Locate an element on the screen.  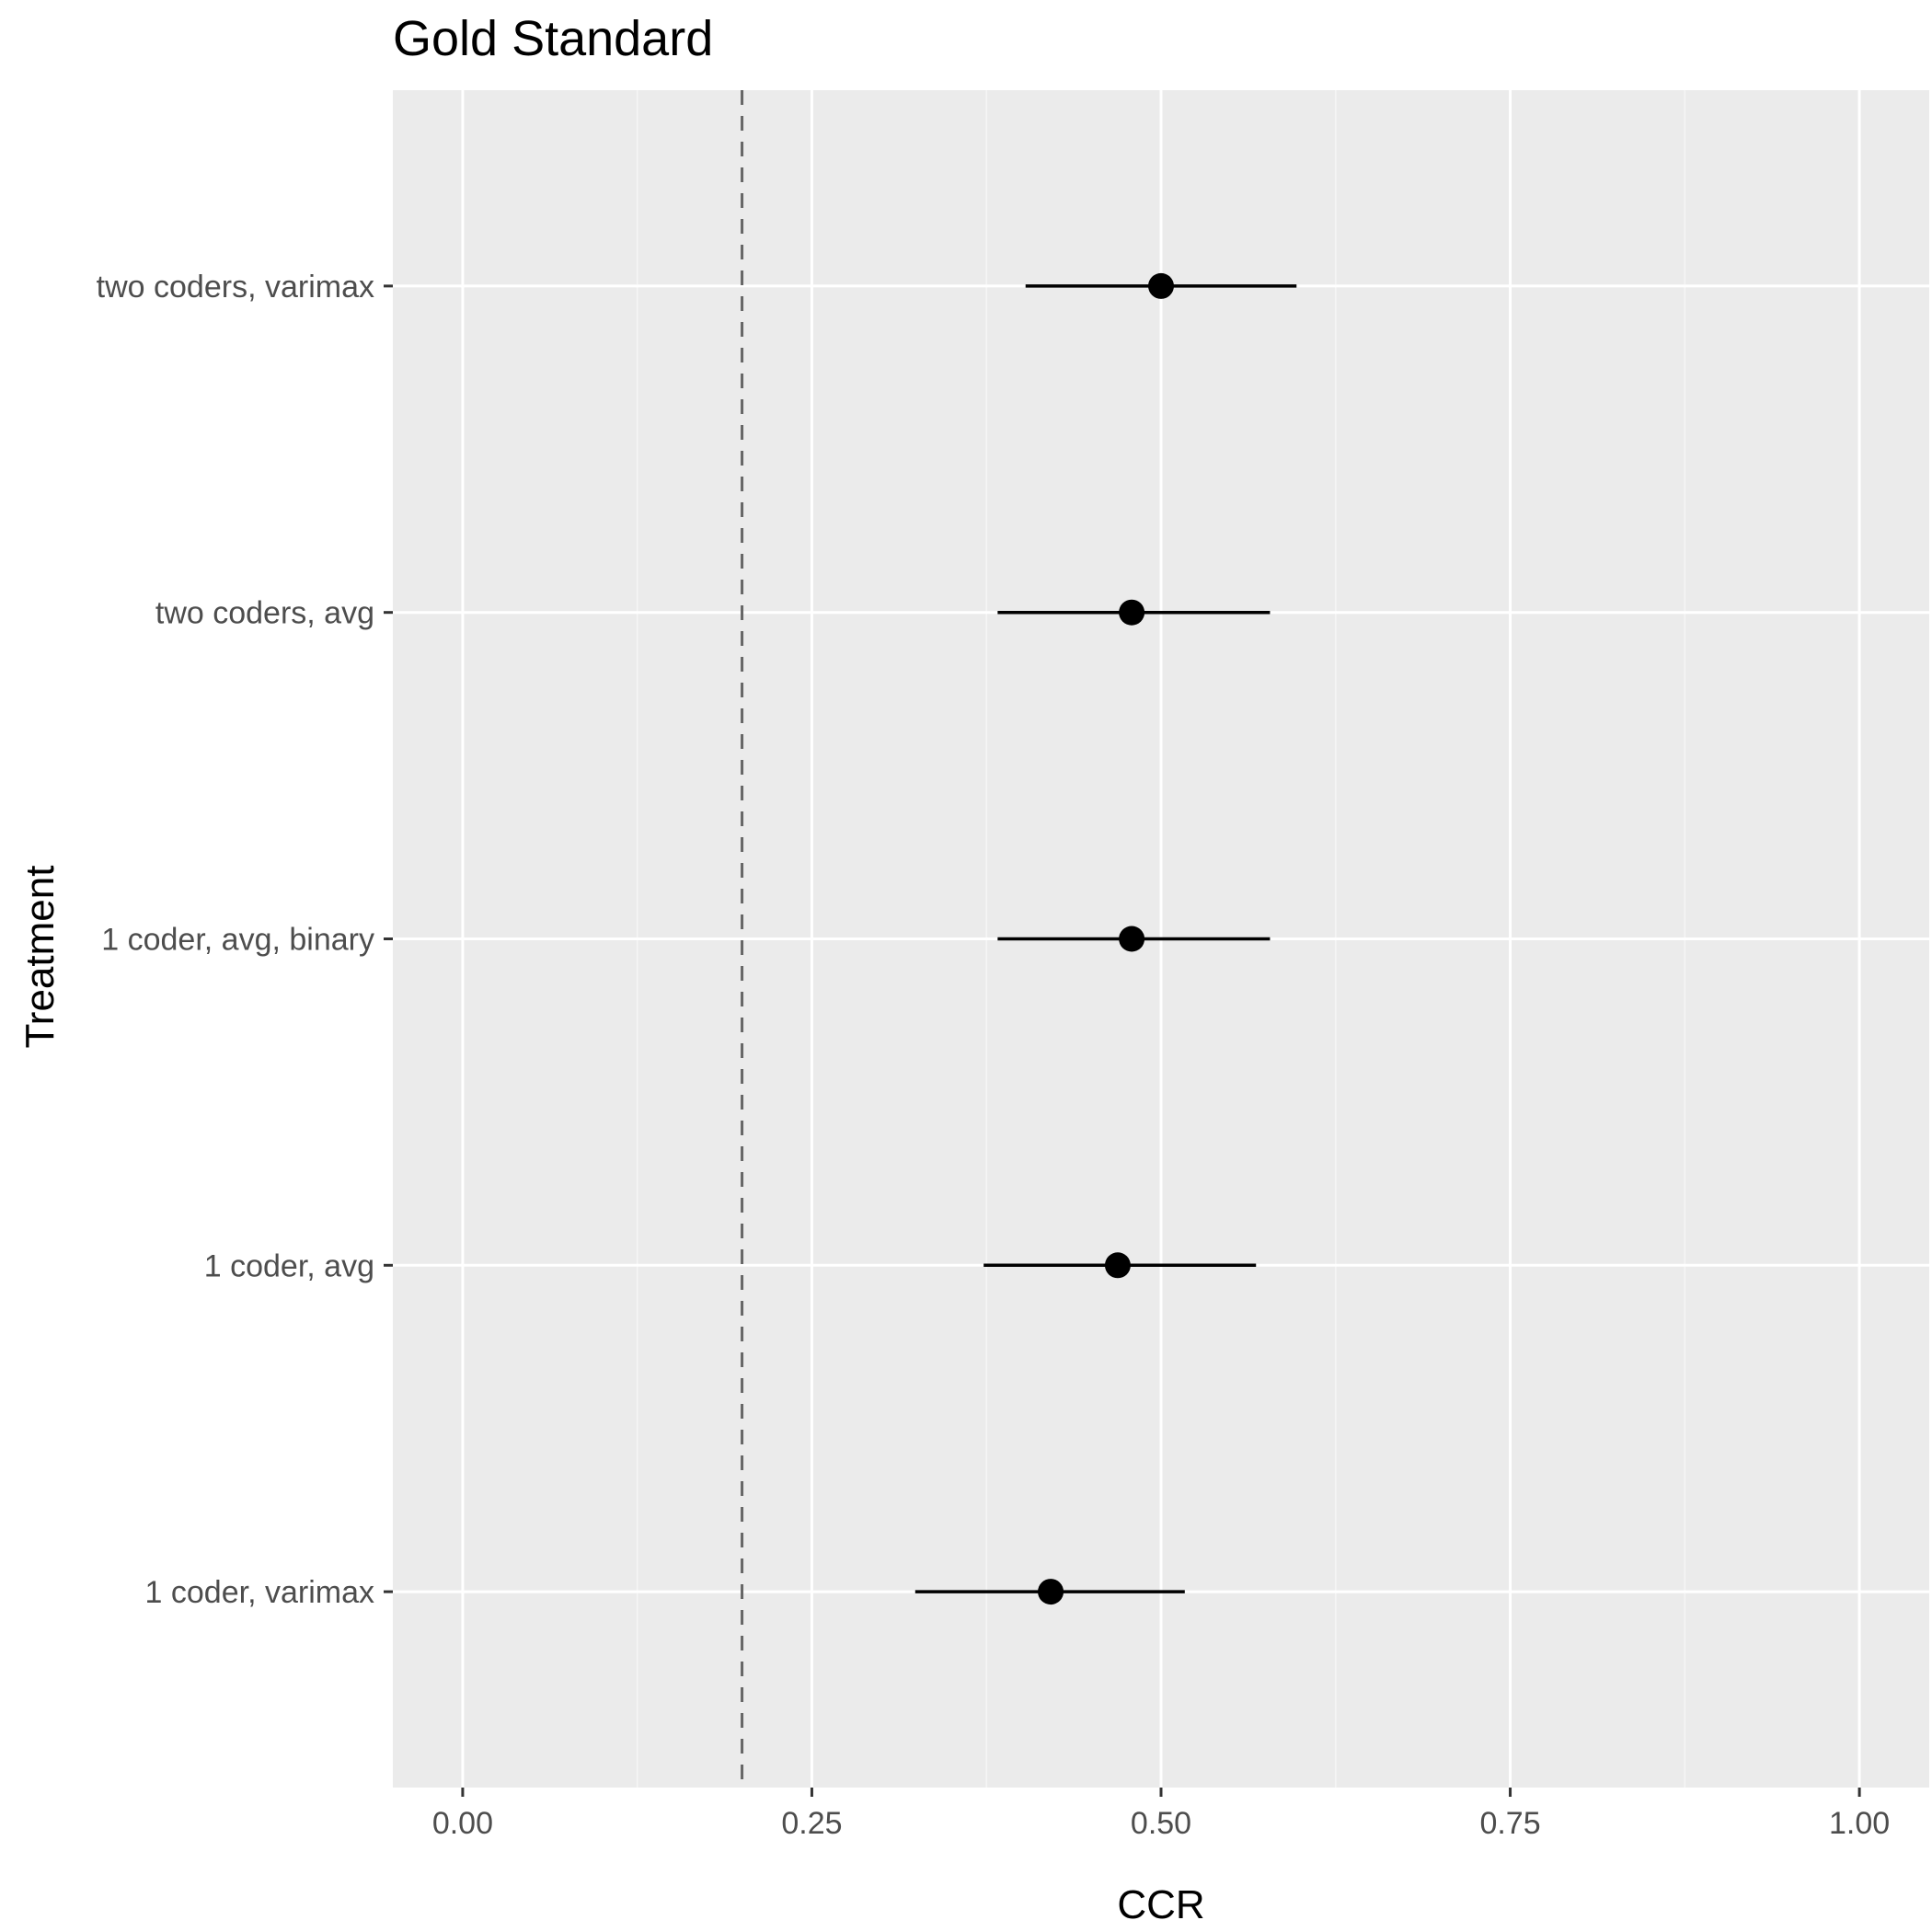
y-tick-label: 1 coder, avg, binary is located at coordinates (237, 940).